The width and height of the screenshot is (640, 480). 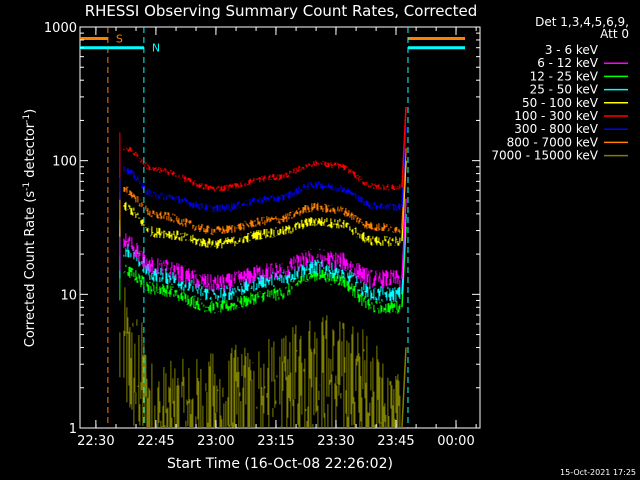 What do you see at coordinates (568, 63) in the screenshot?
I see `legend-entry-label: 6 - 12 keV` at bounding box center [568, 63].